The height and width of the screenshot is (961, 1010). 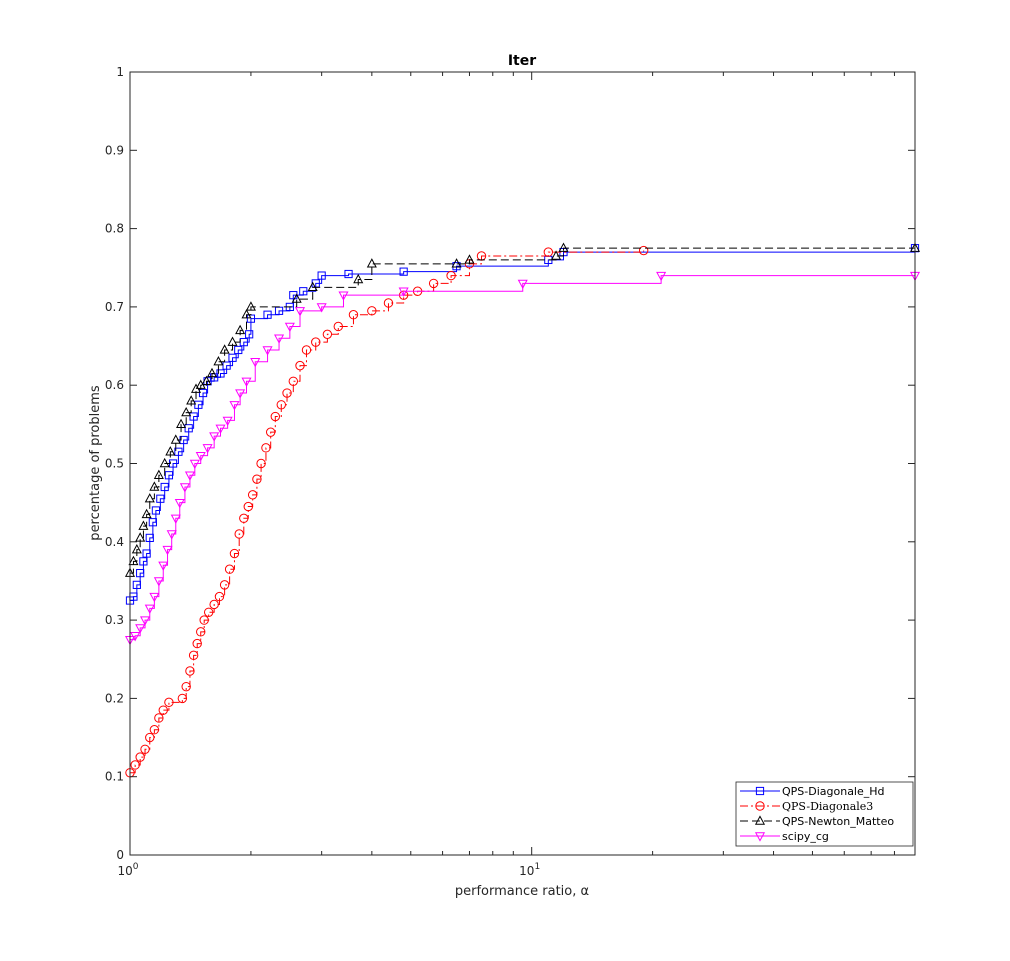 I want to click on legend-label: QPS-Diagonale3, so click(x=827, y=806).